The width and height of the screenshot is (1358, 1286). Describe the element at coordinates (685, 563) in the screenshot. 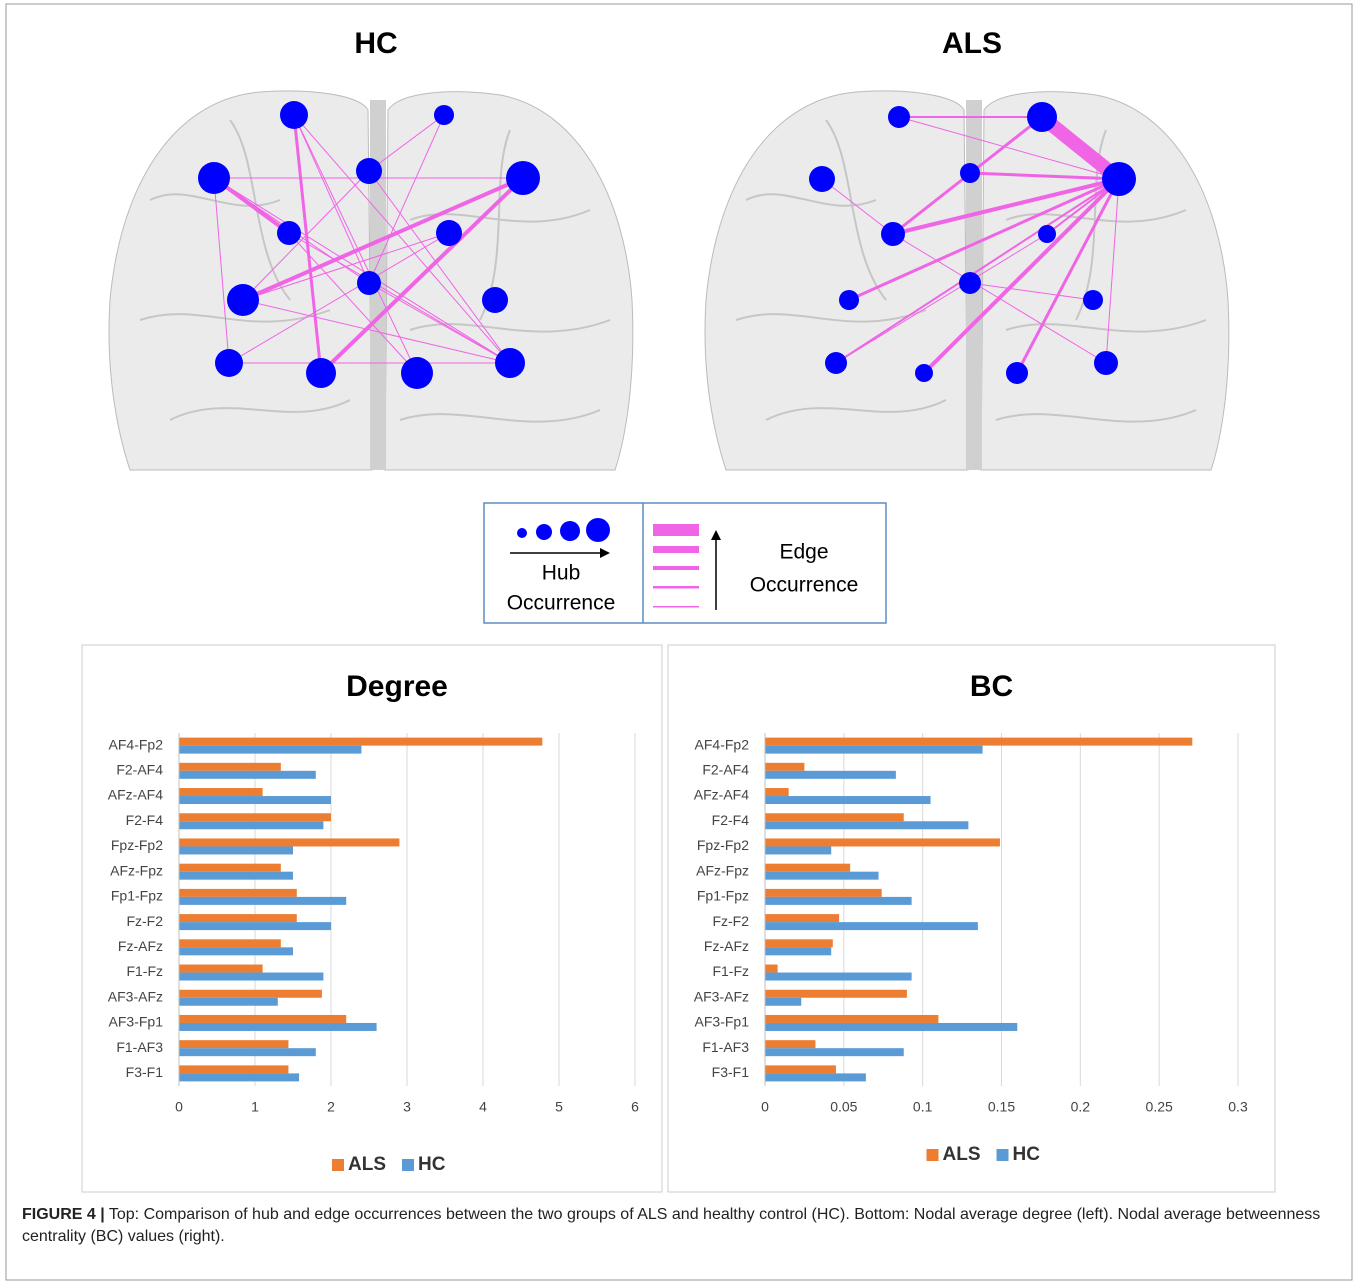

I see `legend-box: Hub Occurrence Edge Occurrence` at that location.